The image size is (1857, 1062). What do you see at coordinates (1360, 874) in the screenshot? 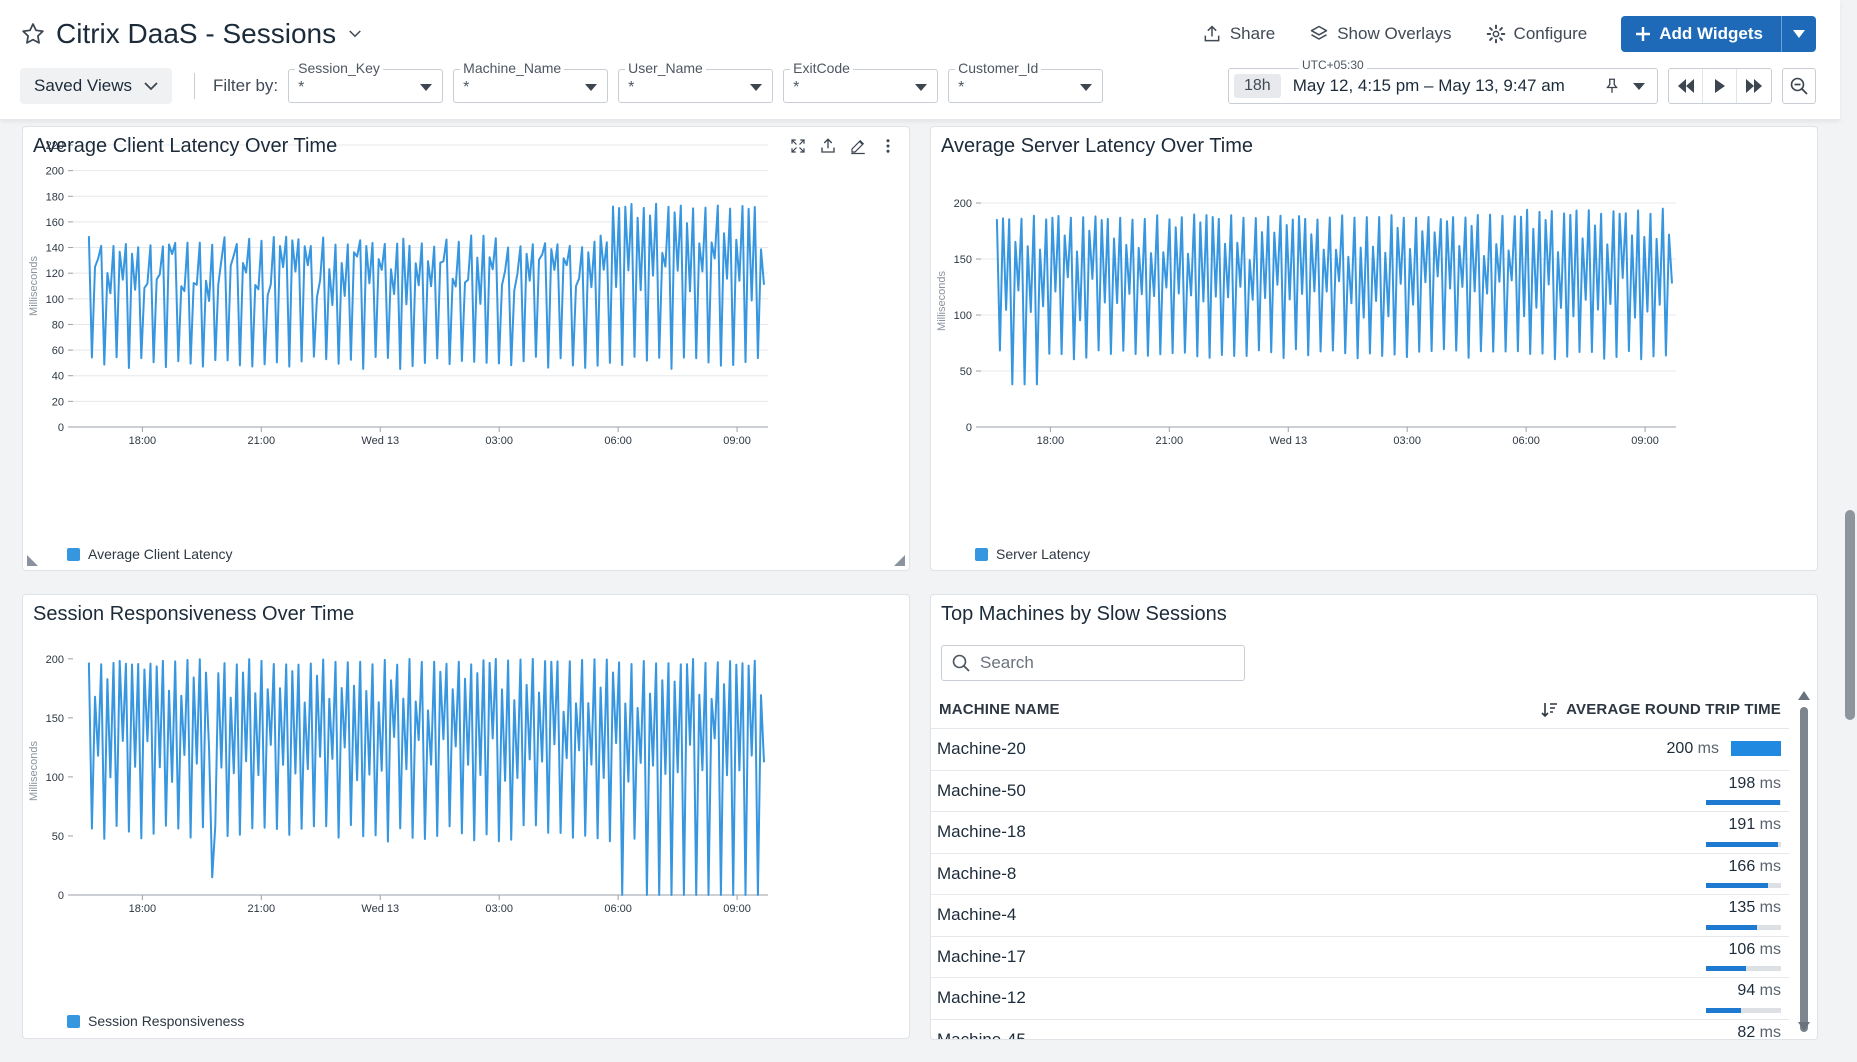
I see `table-row: Machine-8 166 ms` at bounding box center [1360, 874].